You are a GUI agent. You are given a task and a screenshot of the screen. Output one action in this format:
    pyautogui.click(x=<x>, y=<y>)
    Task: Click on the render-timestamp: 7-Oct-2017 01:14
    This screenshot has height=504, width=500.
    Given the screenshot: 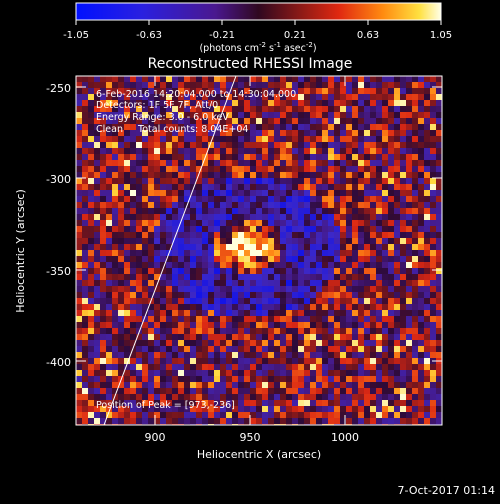 What is the action you would take?
    pyautogui.click(x=446, y=490)
    